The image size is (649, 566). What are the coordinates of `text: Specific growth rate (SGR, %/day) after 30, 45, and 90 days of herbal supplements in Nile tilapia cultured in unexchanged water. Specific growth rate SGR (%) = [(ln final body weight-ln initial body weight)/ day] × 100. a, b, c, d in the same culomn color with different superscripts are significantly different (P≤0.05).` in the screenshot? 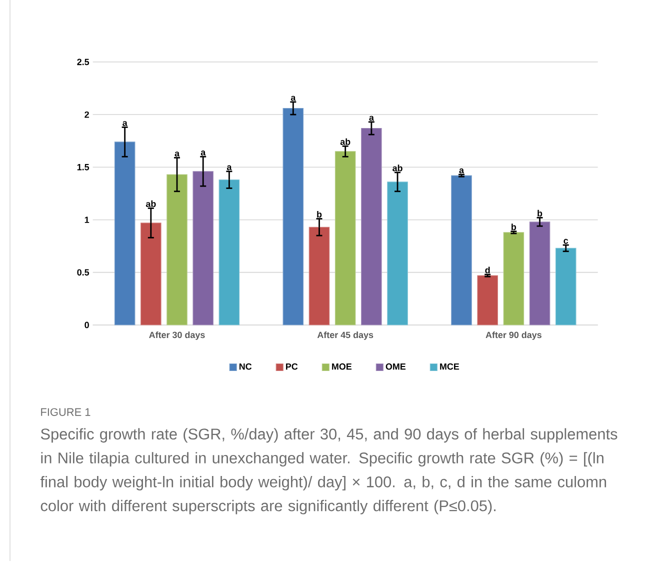 It's located at (329, 471).